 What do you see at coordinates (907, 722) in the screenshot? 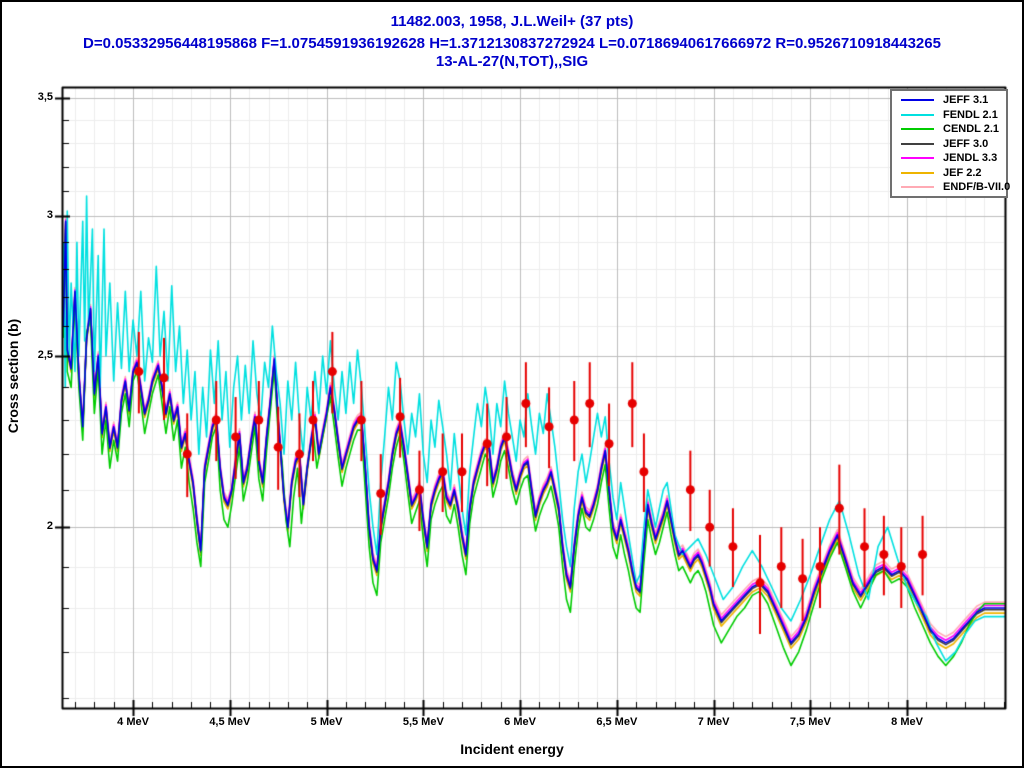
I see `x-tick-label-8: 8 MeV` at bounding box center [907, 722].